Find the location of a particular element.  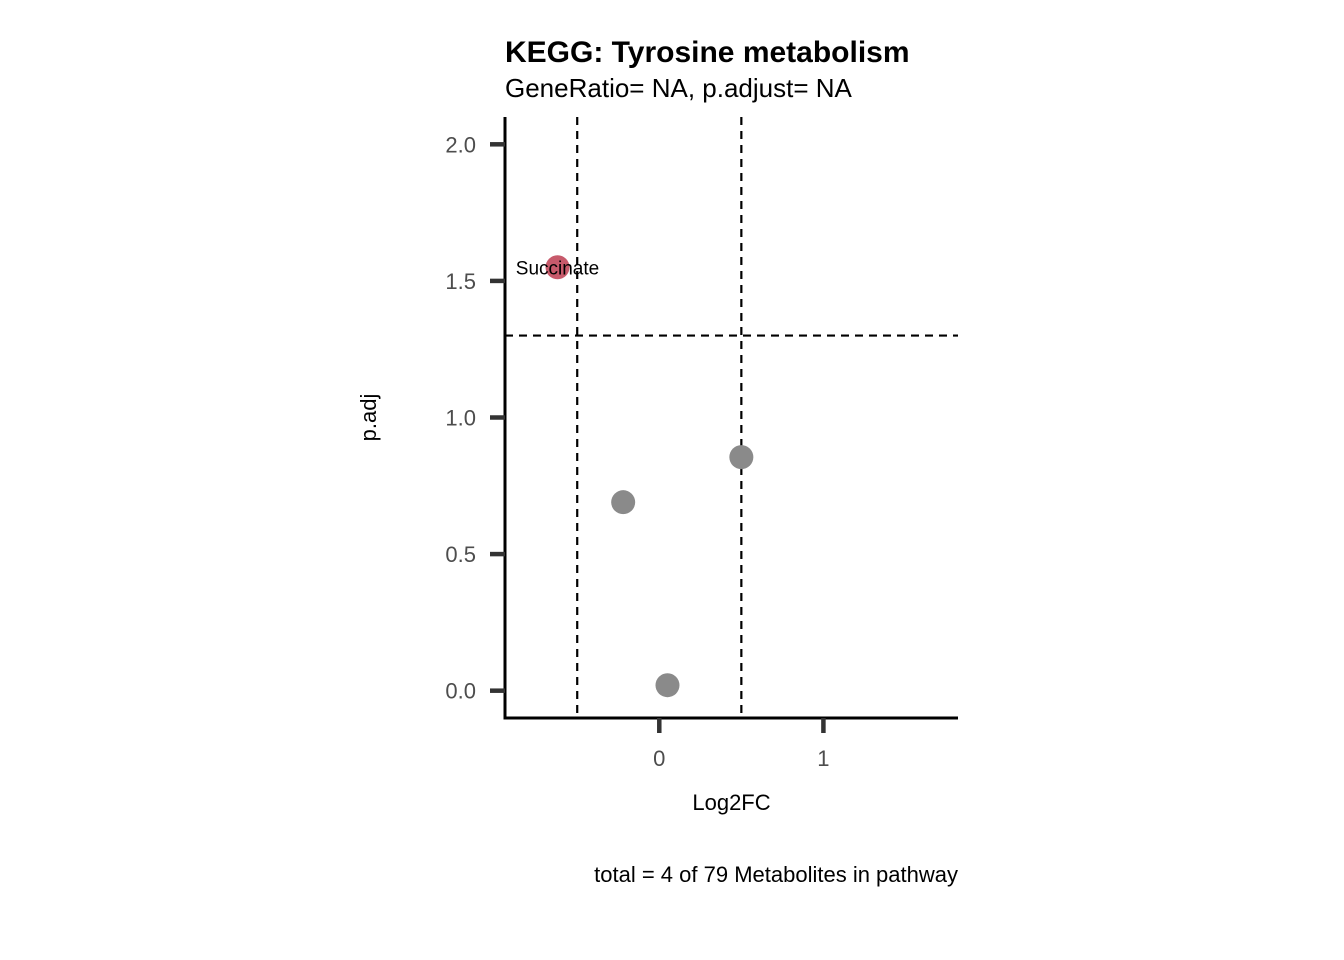

y-tick-label: 0.5 is located at coordinates (460, 554).